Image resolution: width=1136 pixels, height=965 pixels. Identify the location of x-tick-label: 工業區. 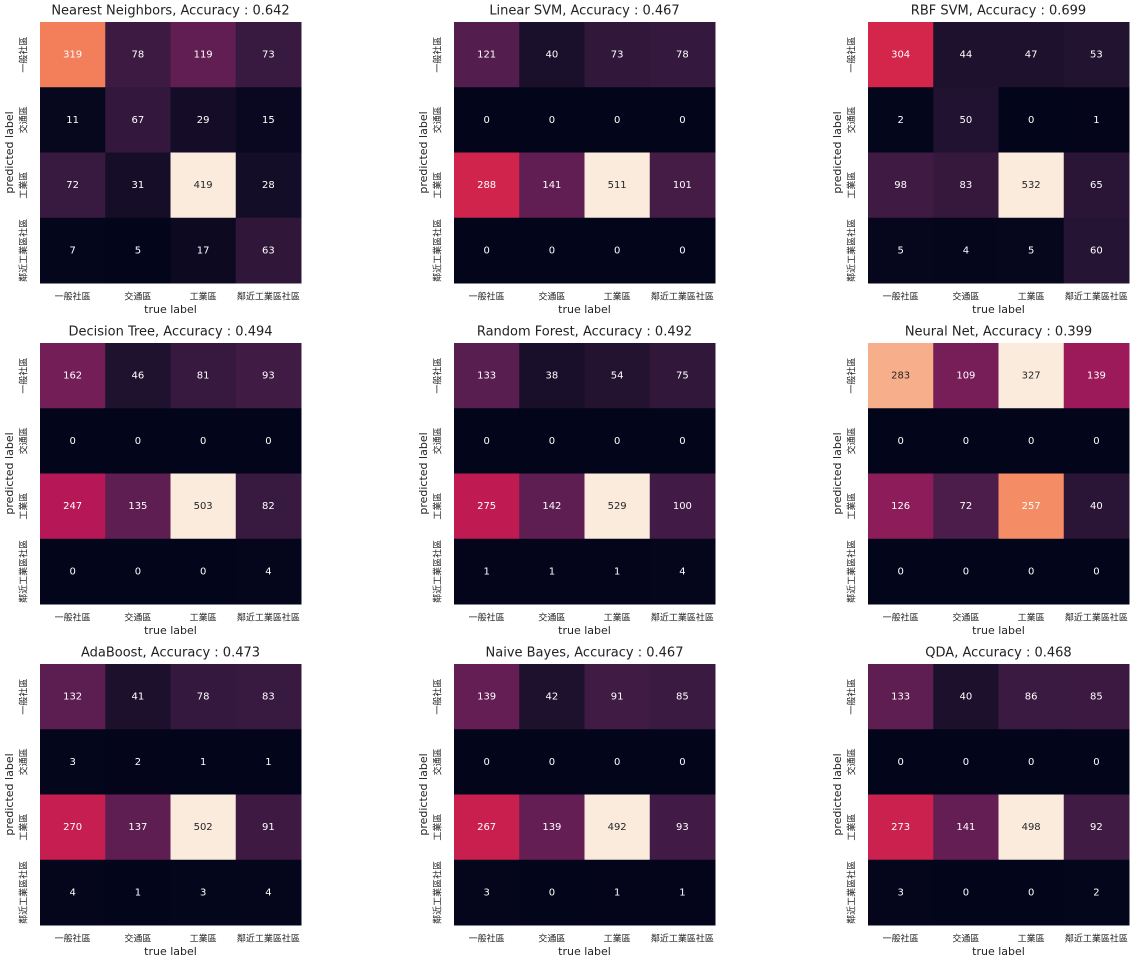
(203, 618).